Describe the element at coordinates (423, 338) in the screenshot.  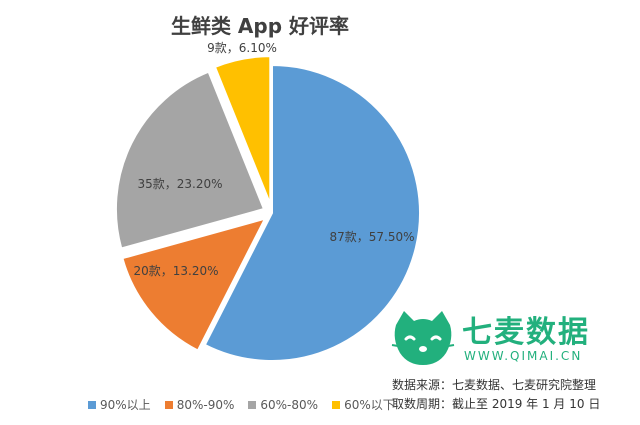
I see `cat-icon` at that location.